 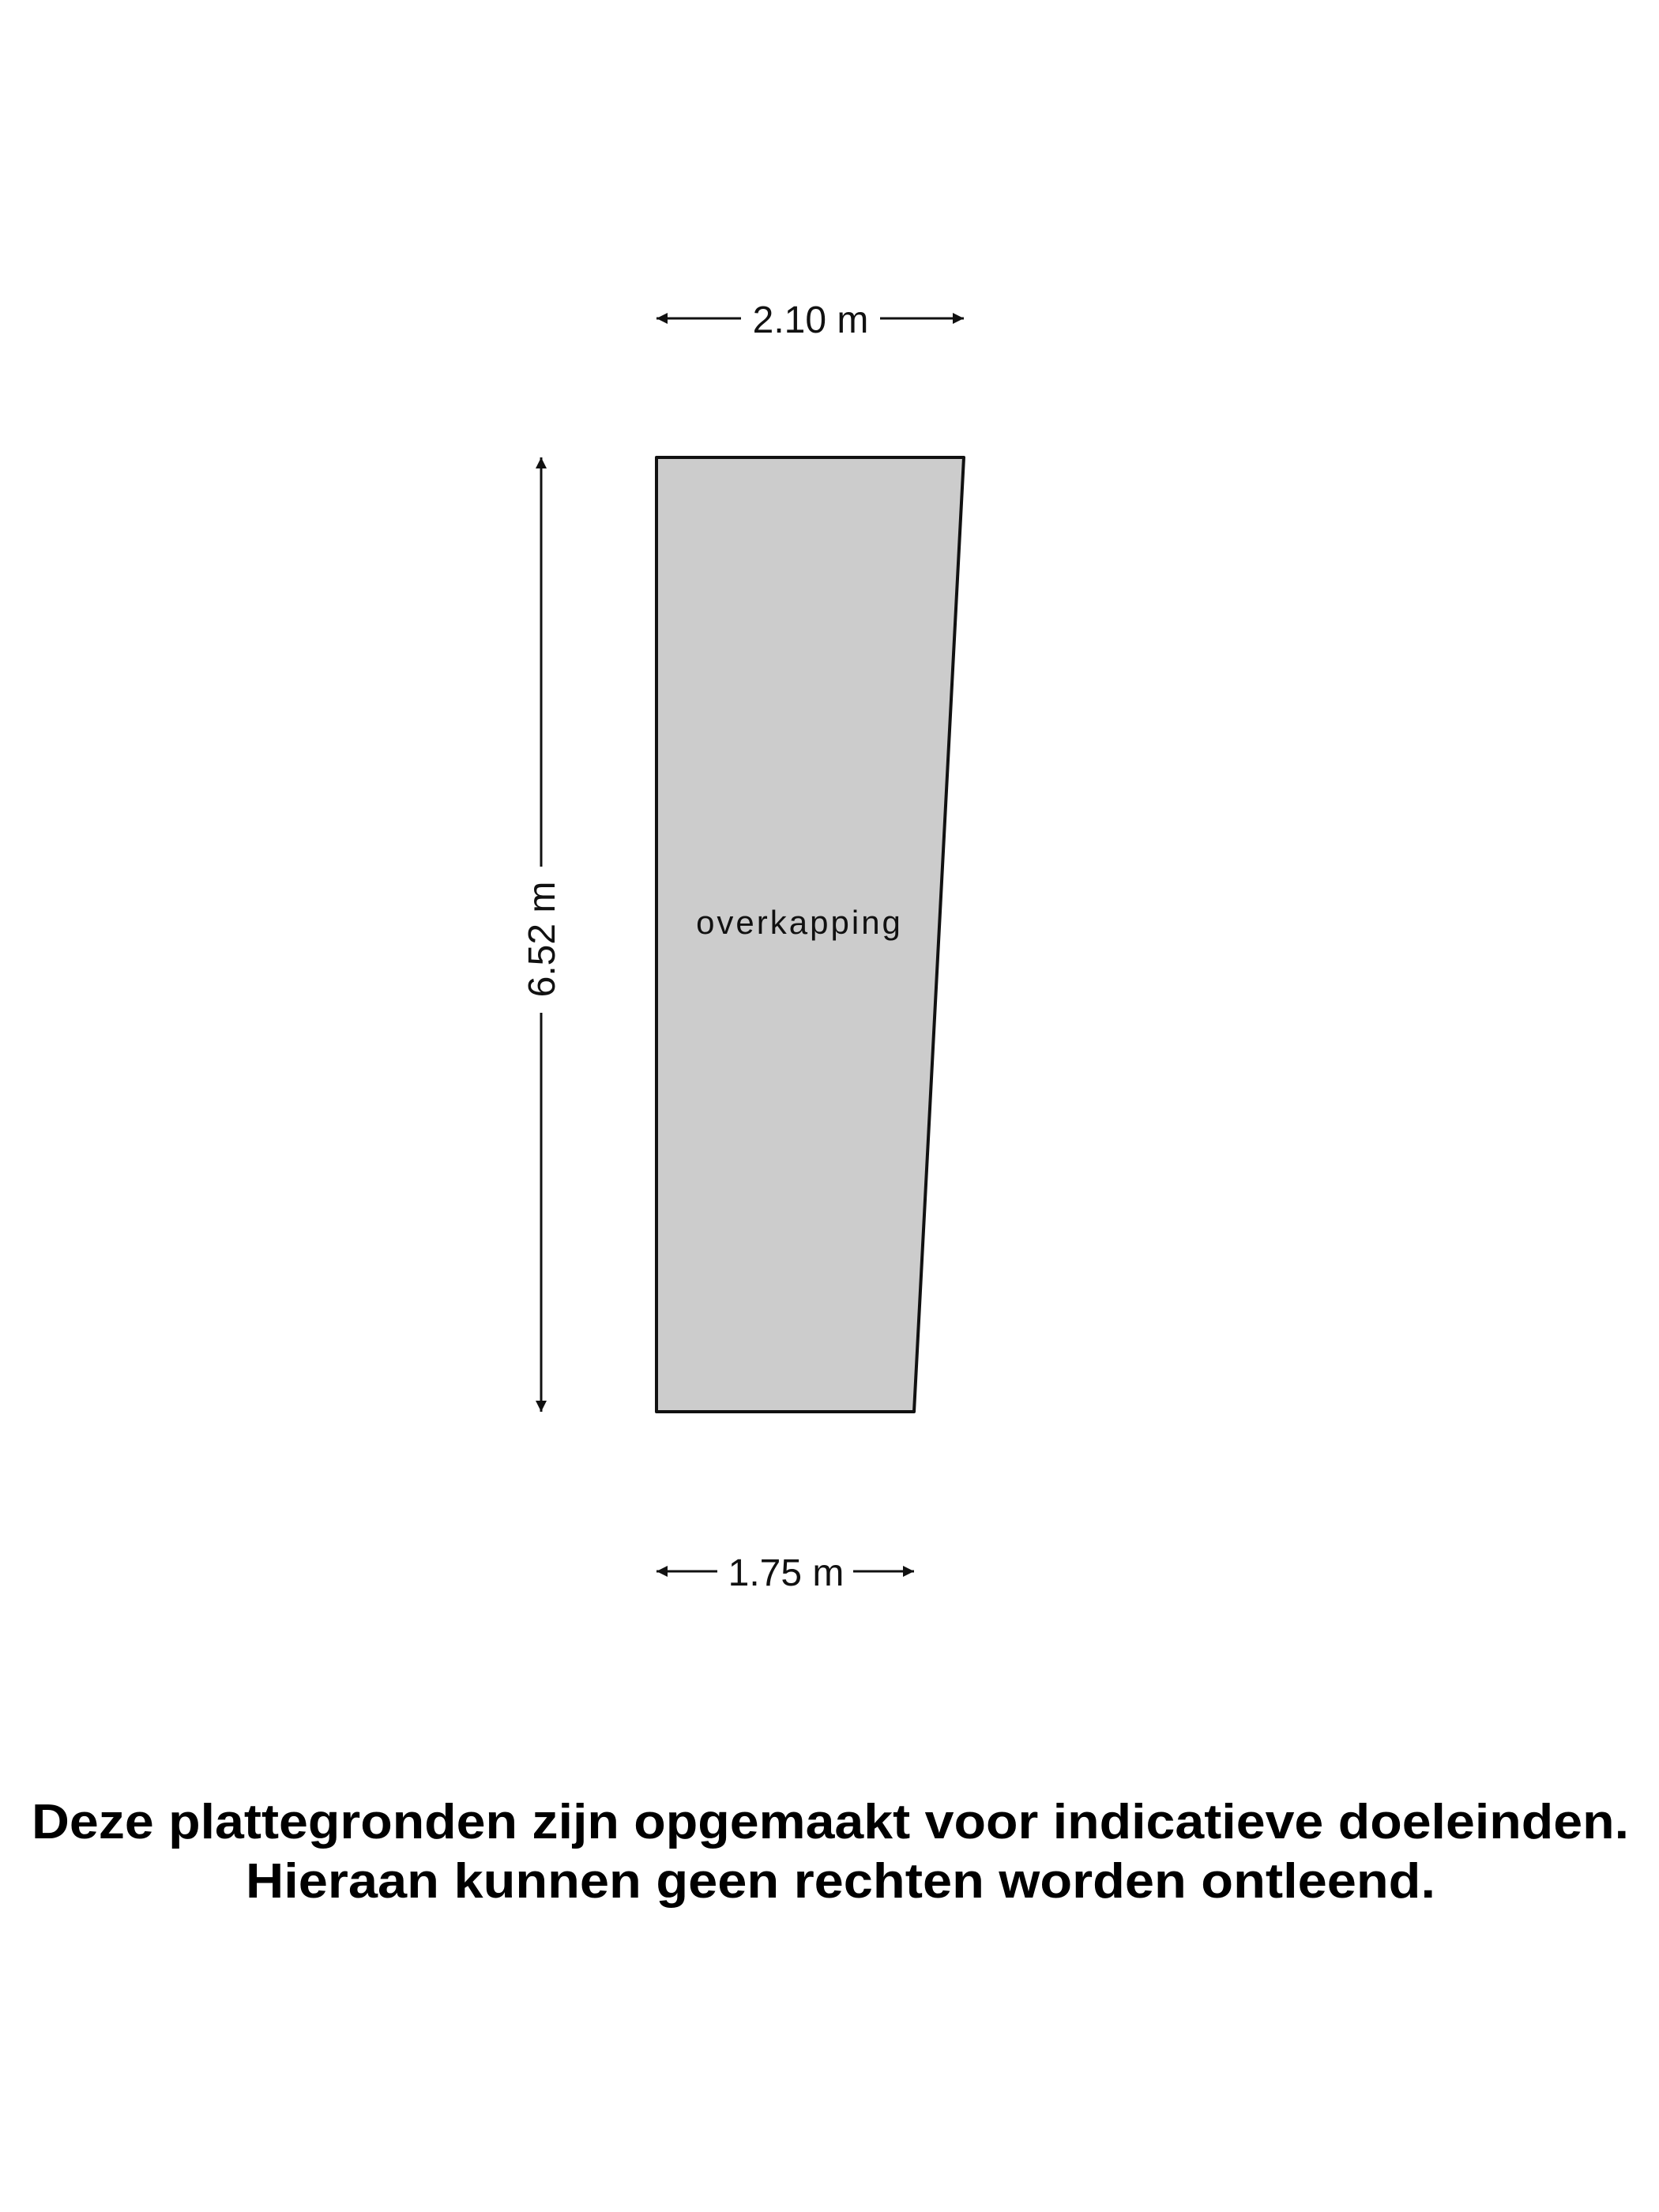 I want to click on bottom-width-label: 1.75 m, so click(x=787, y=1573).